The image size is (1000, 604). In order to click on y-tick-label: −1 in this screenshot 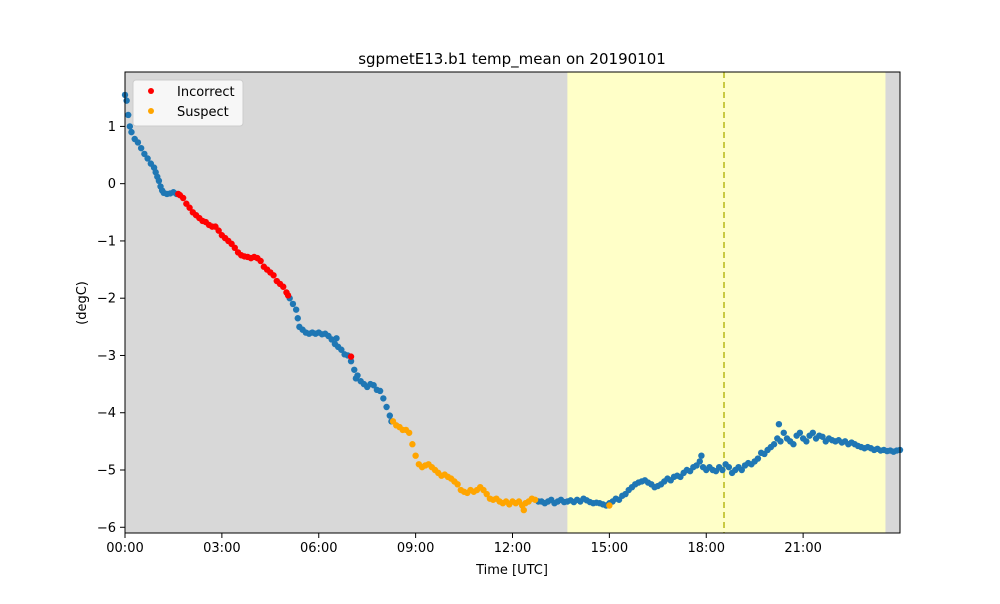, I will do `click(106, 241)`.